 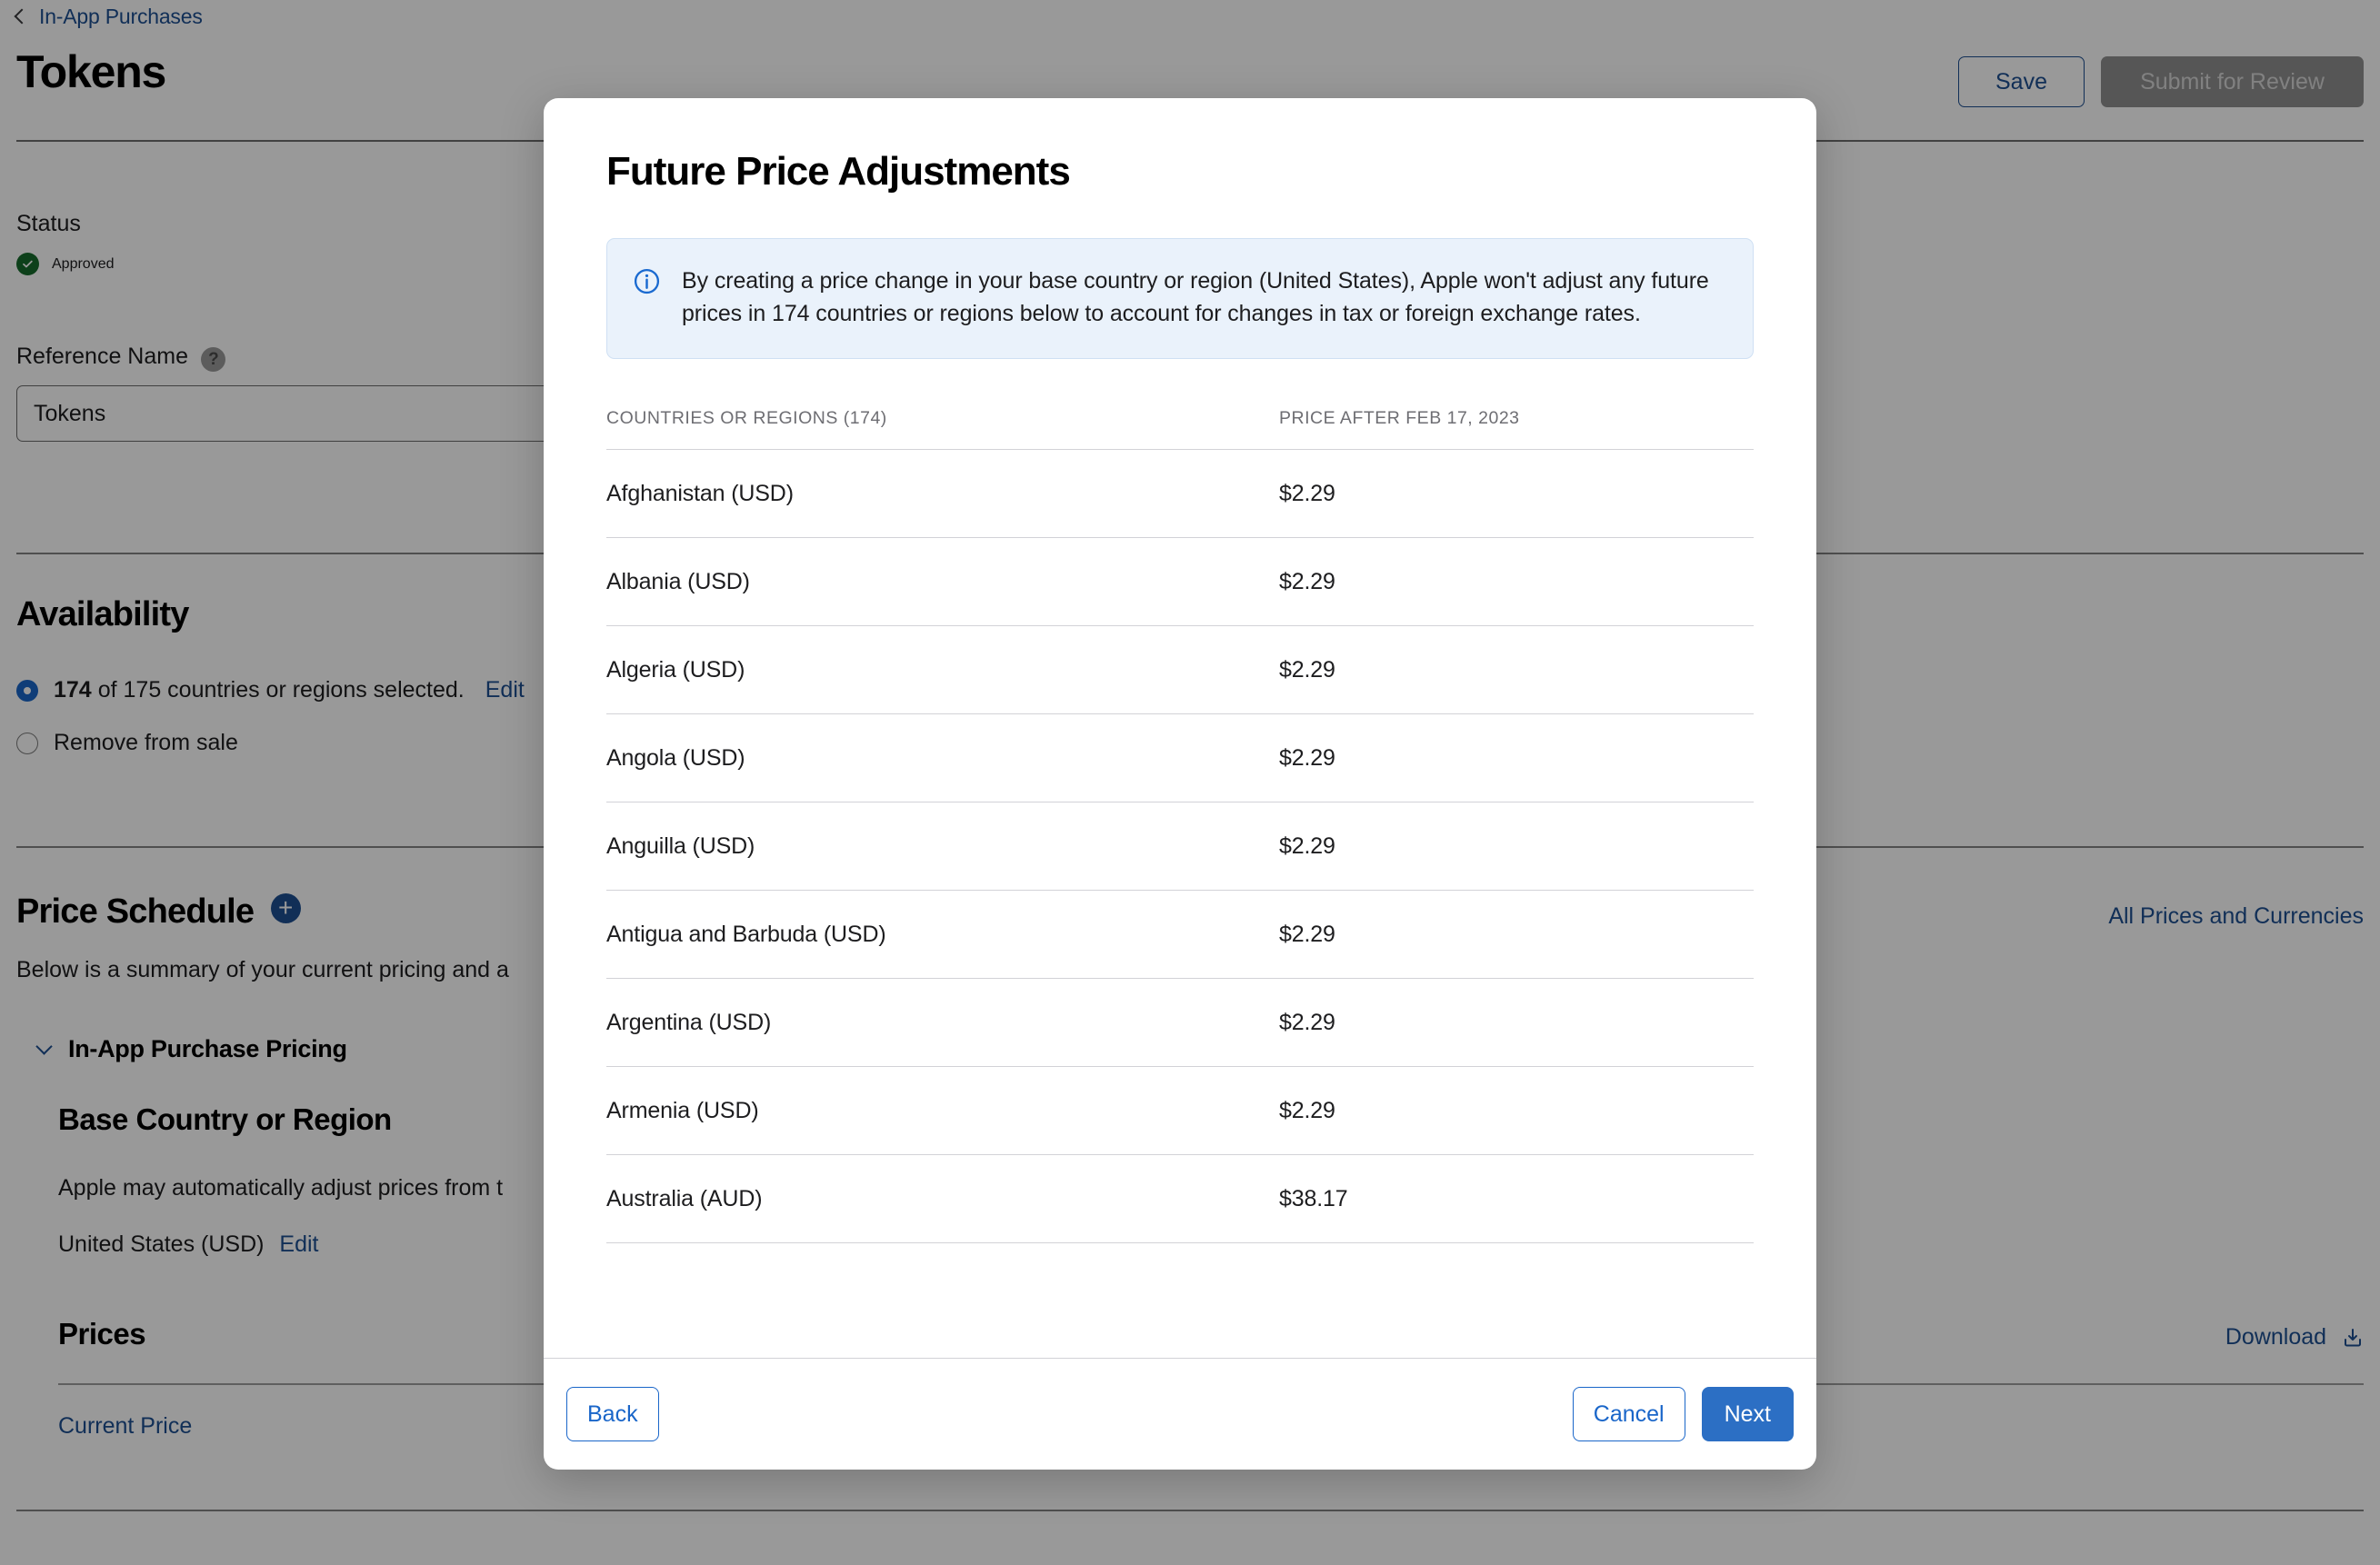 What do you see at coordinates (1748, 1414) in the screenshot?
I see `next-button: Next` at bounding box center [1748, 1414].